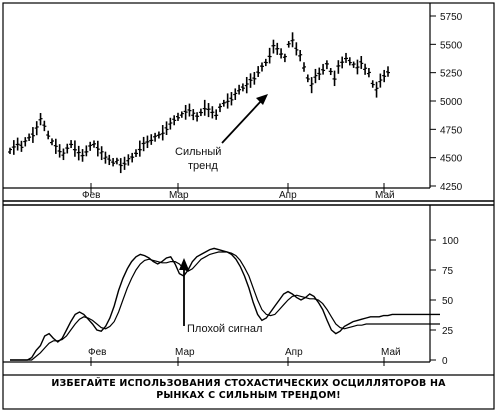 Image resolution: width=497 pixels, height=412 pixels. Describe the element at coordinates (224, 329) in the screenshot. I see `bad-signal-label: Плохой сигнал` at that location.